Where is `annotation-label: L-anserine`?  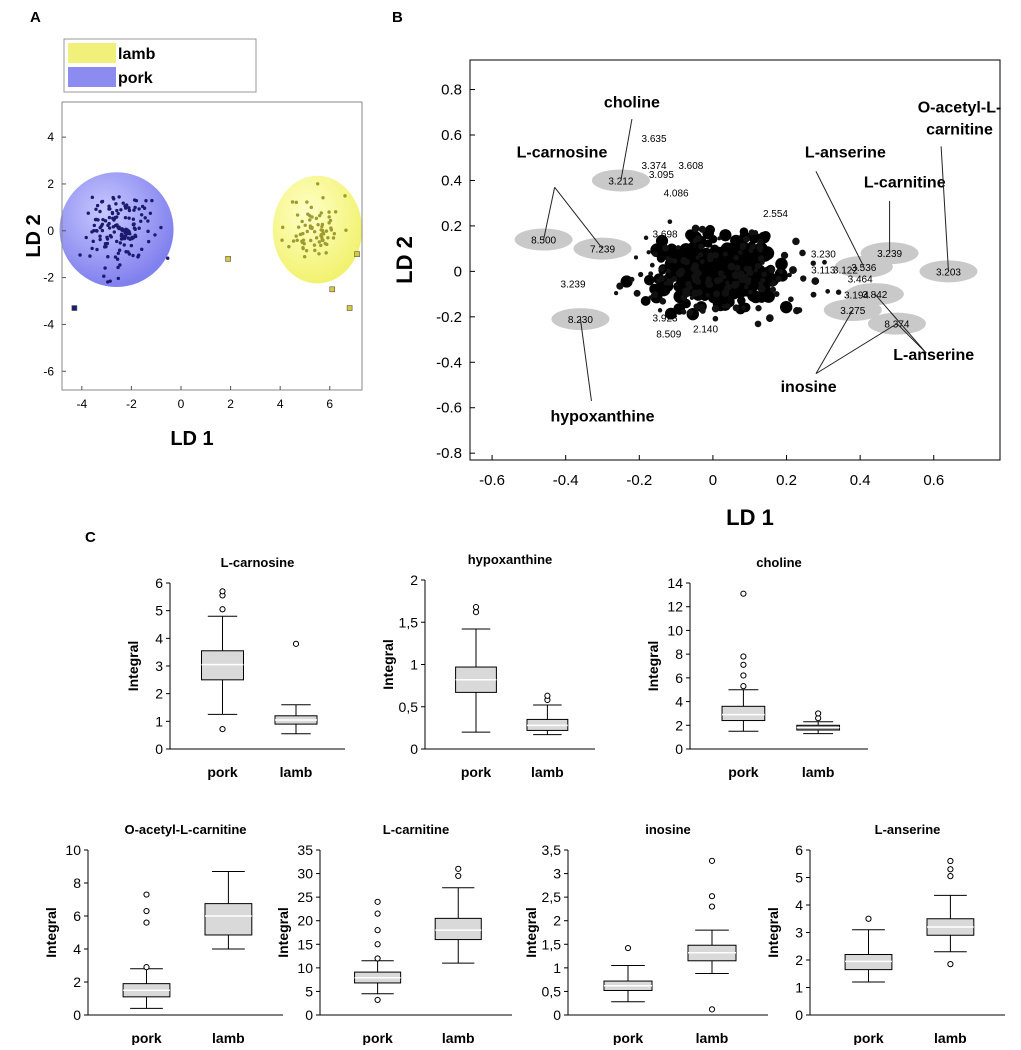 annotation-label: L-anserine is located at coordinates (933, 355).